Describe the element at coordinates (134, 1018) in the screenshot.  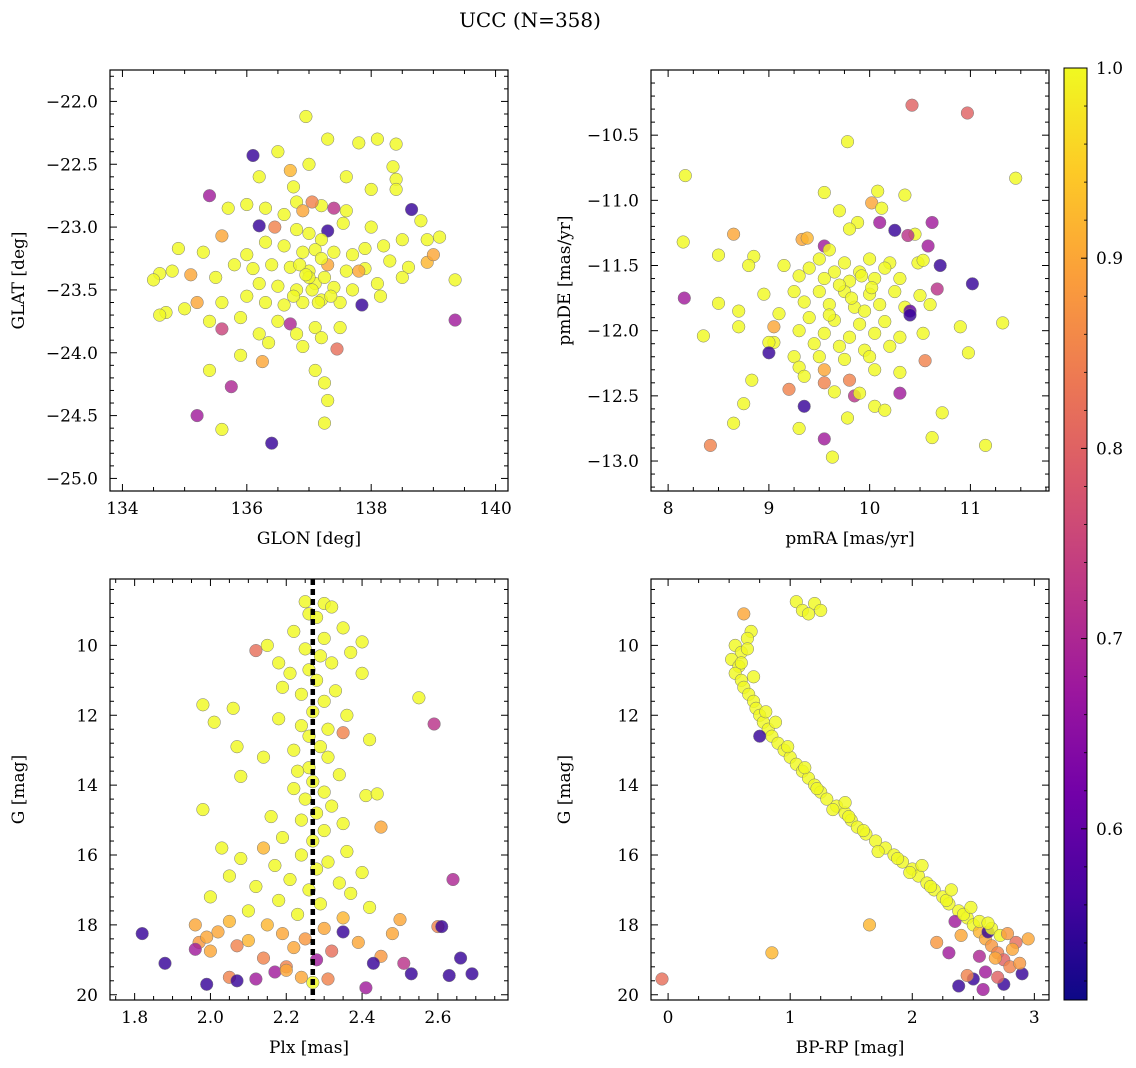
I see `x-tick-label: 1.8` at that location.